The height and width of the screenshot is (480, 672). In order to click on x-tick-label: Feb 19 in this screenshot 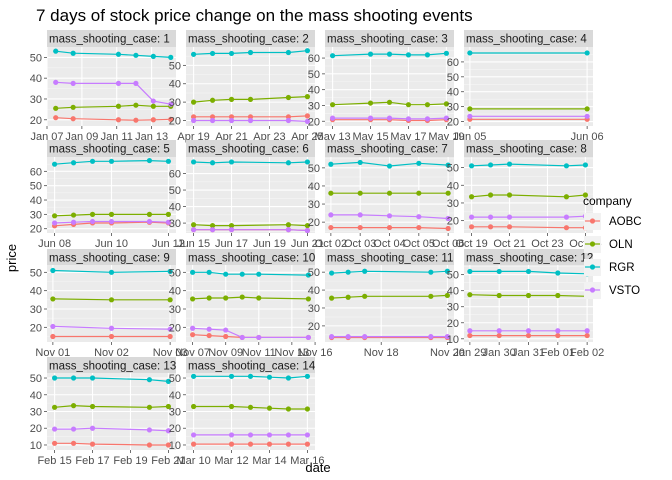, I will do `click(130, 461)`.